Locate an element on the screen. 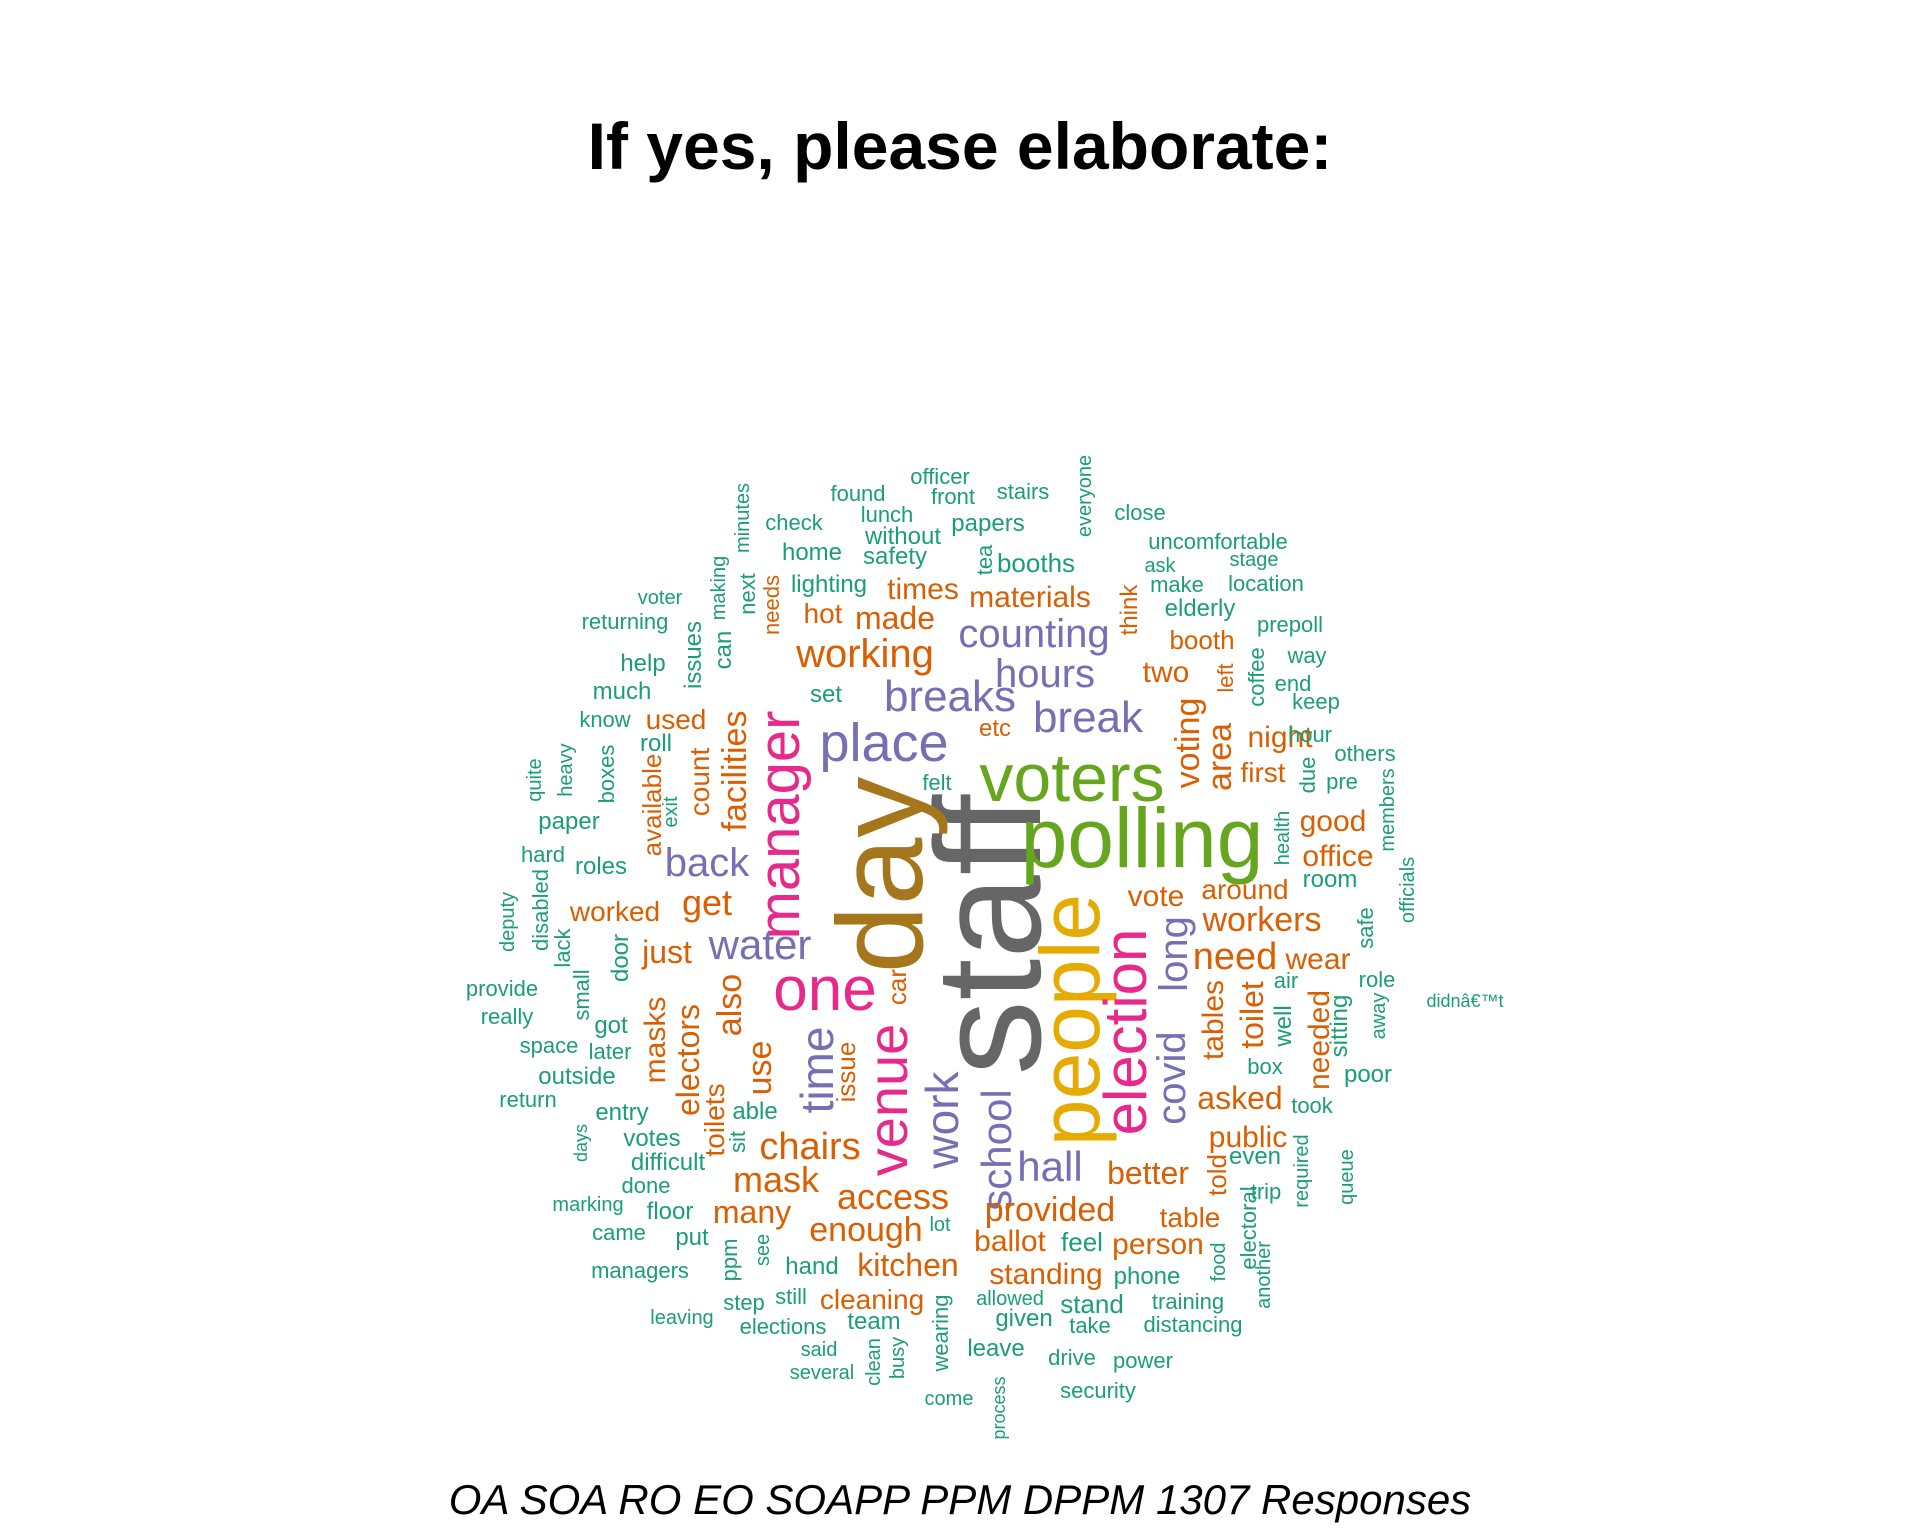 The image size is (1920, 1536). word-ppm: ppm is located at coordinates (729, 1260).